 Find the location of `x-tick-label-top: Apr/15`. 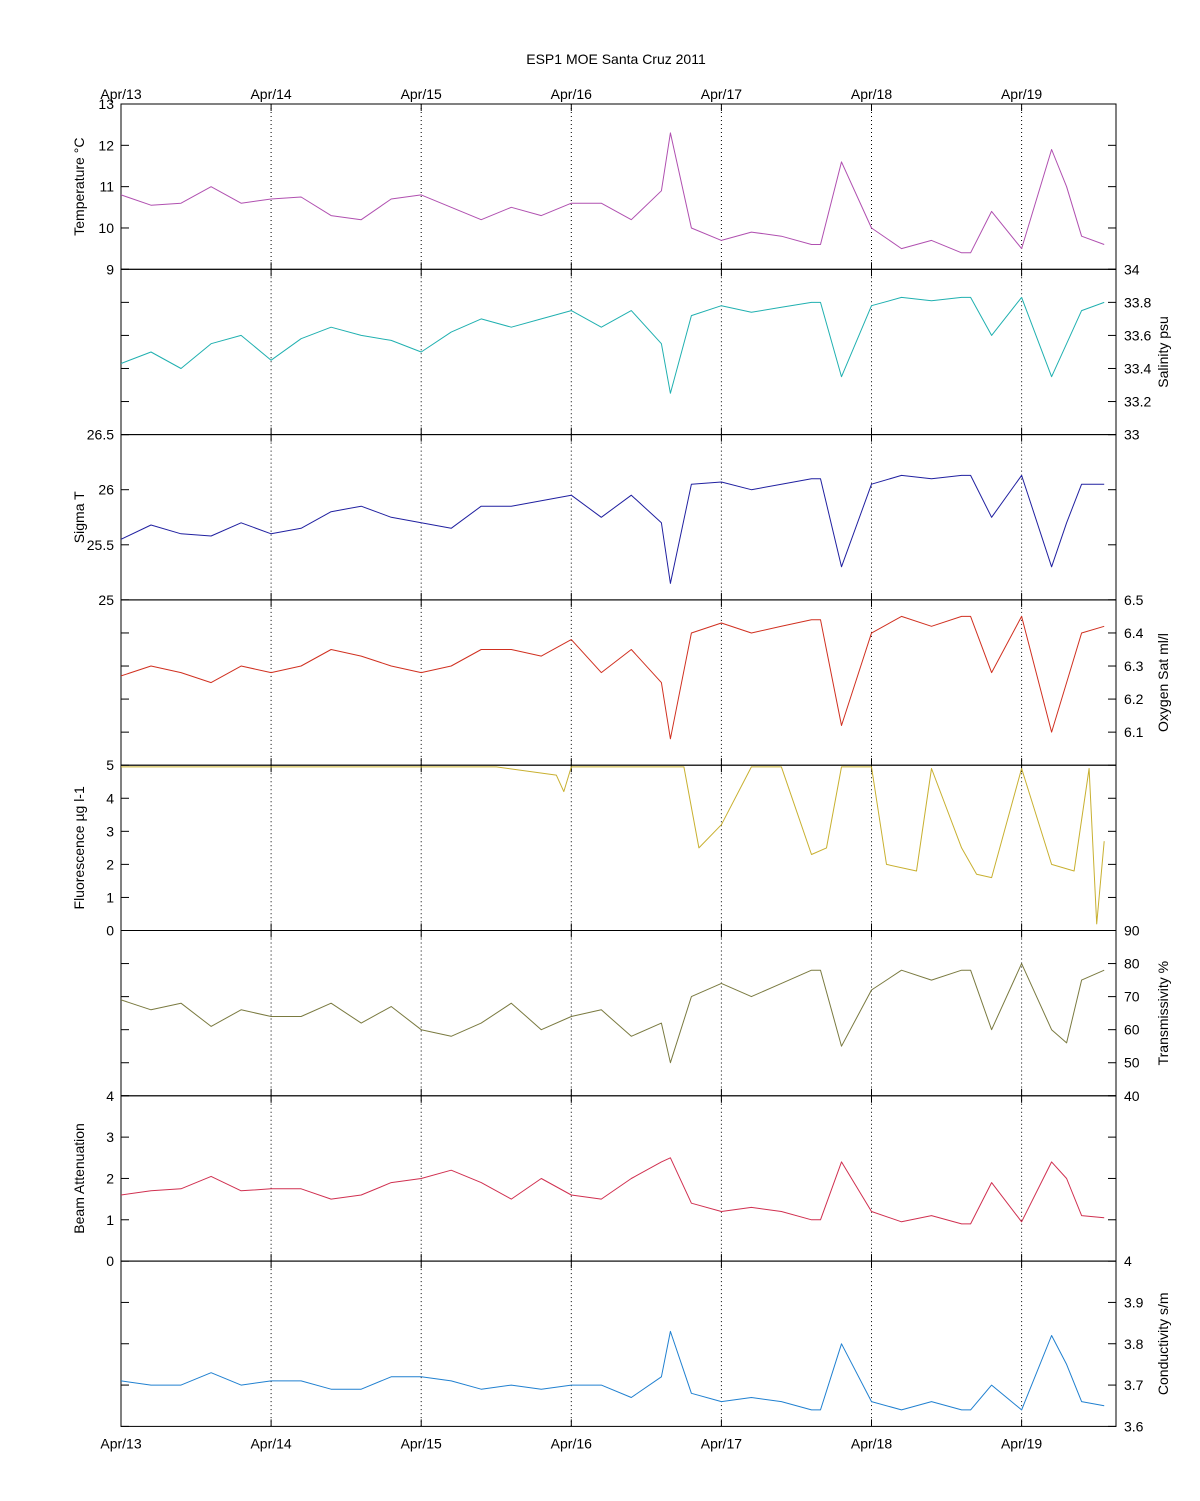

x-tick-label-top: Apr/15 is located at coordinates (421, 94).